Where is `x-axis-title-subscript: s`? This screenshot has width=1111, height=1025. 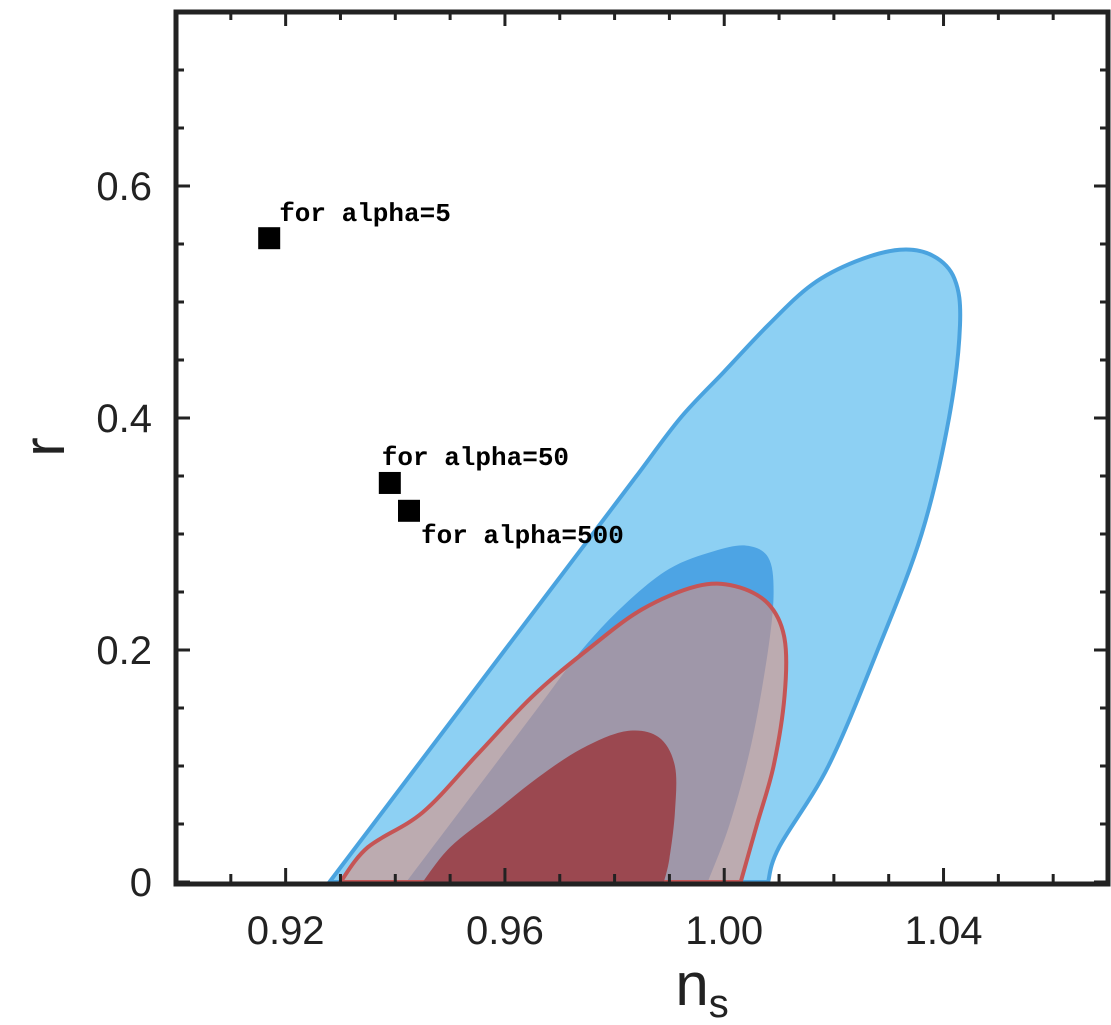 x-axis-title-subscript: s is located at coordinates (719, 1003).